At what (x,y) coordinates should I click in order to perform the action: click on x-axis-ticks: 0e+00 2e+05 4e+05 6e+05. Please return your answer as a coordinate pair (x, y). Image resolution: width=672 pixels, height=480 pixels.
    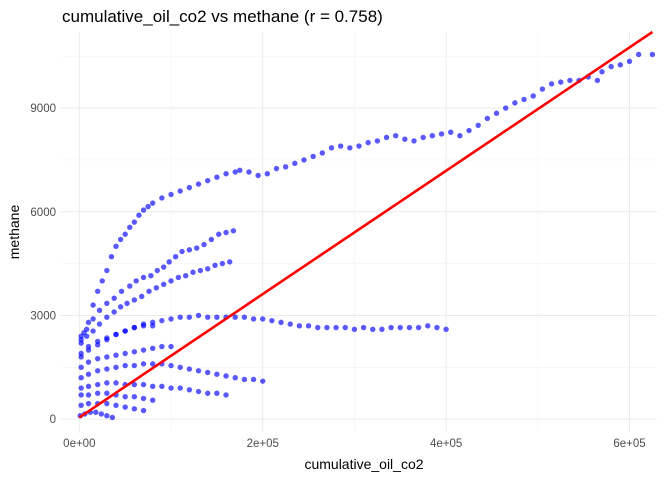
    Looking at the image, I should click on (354, 444).